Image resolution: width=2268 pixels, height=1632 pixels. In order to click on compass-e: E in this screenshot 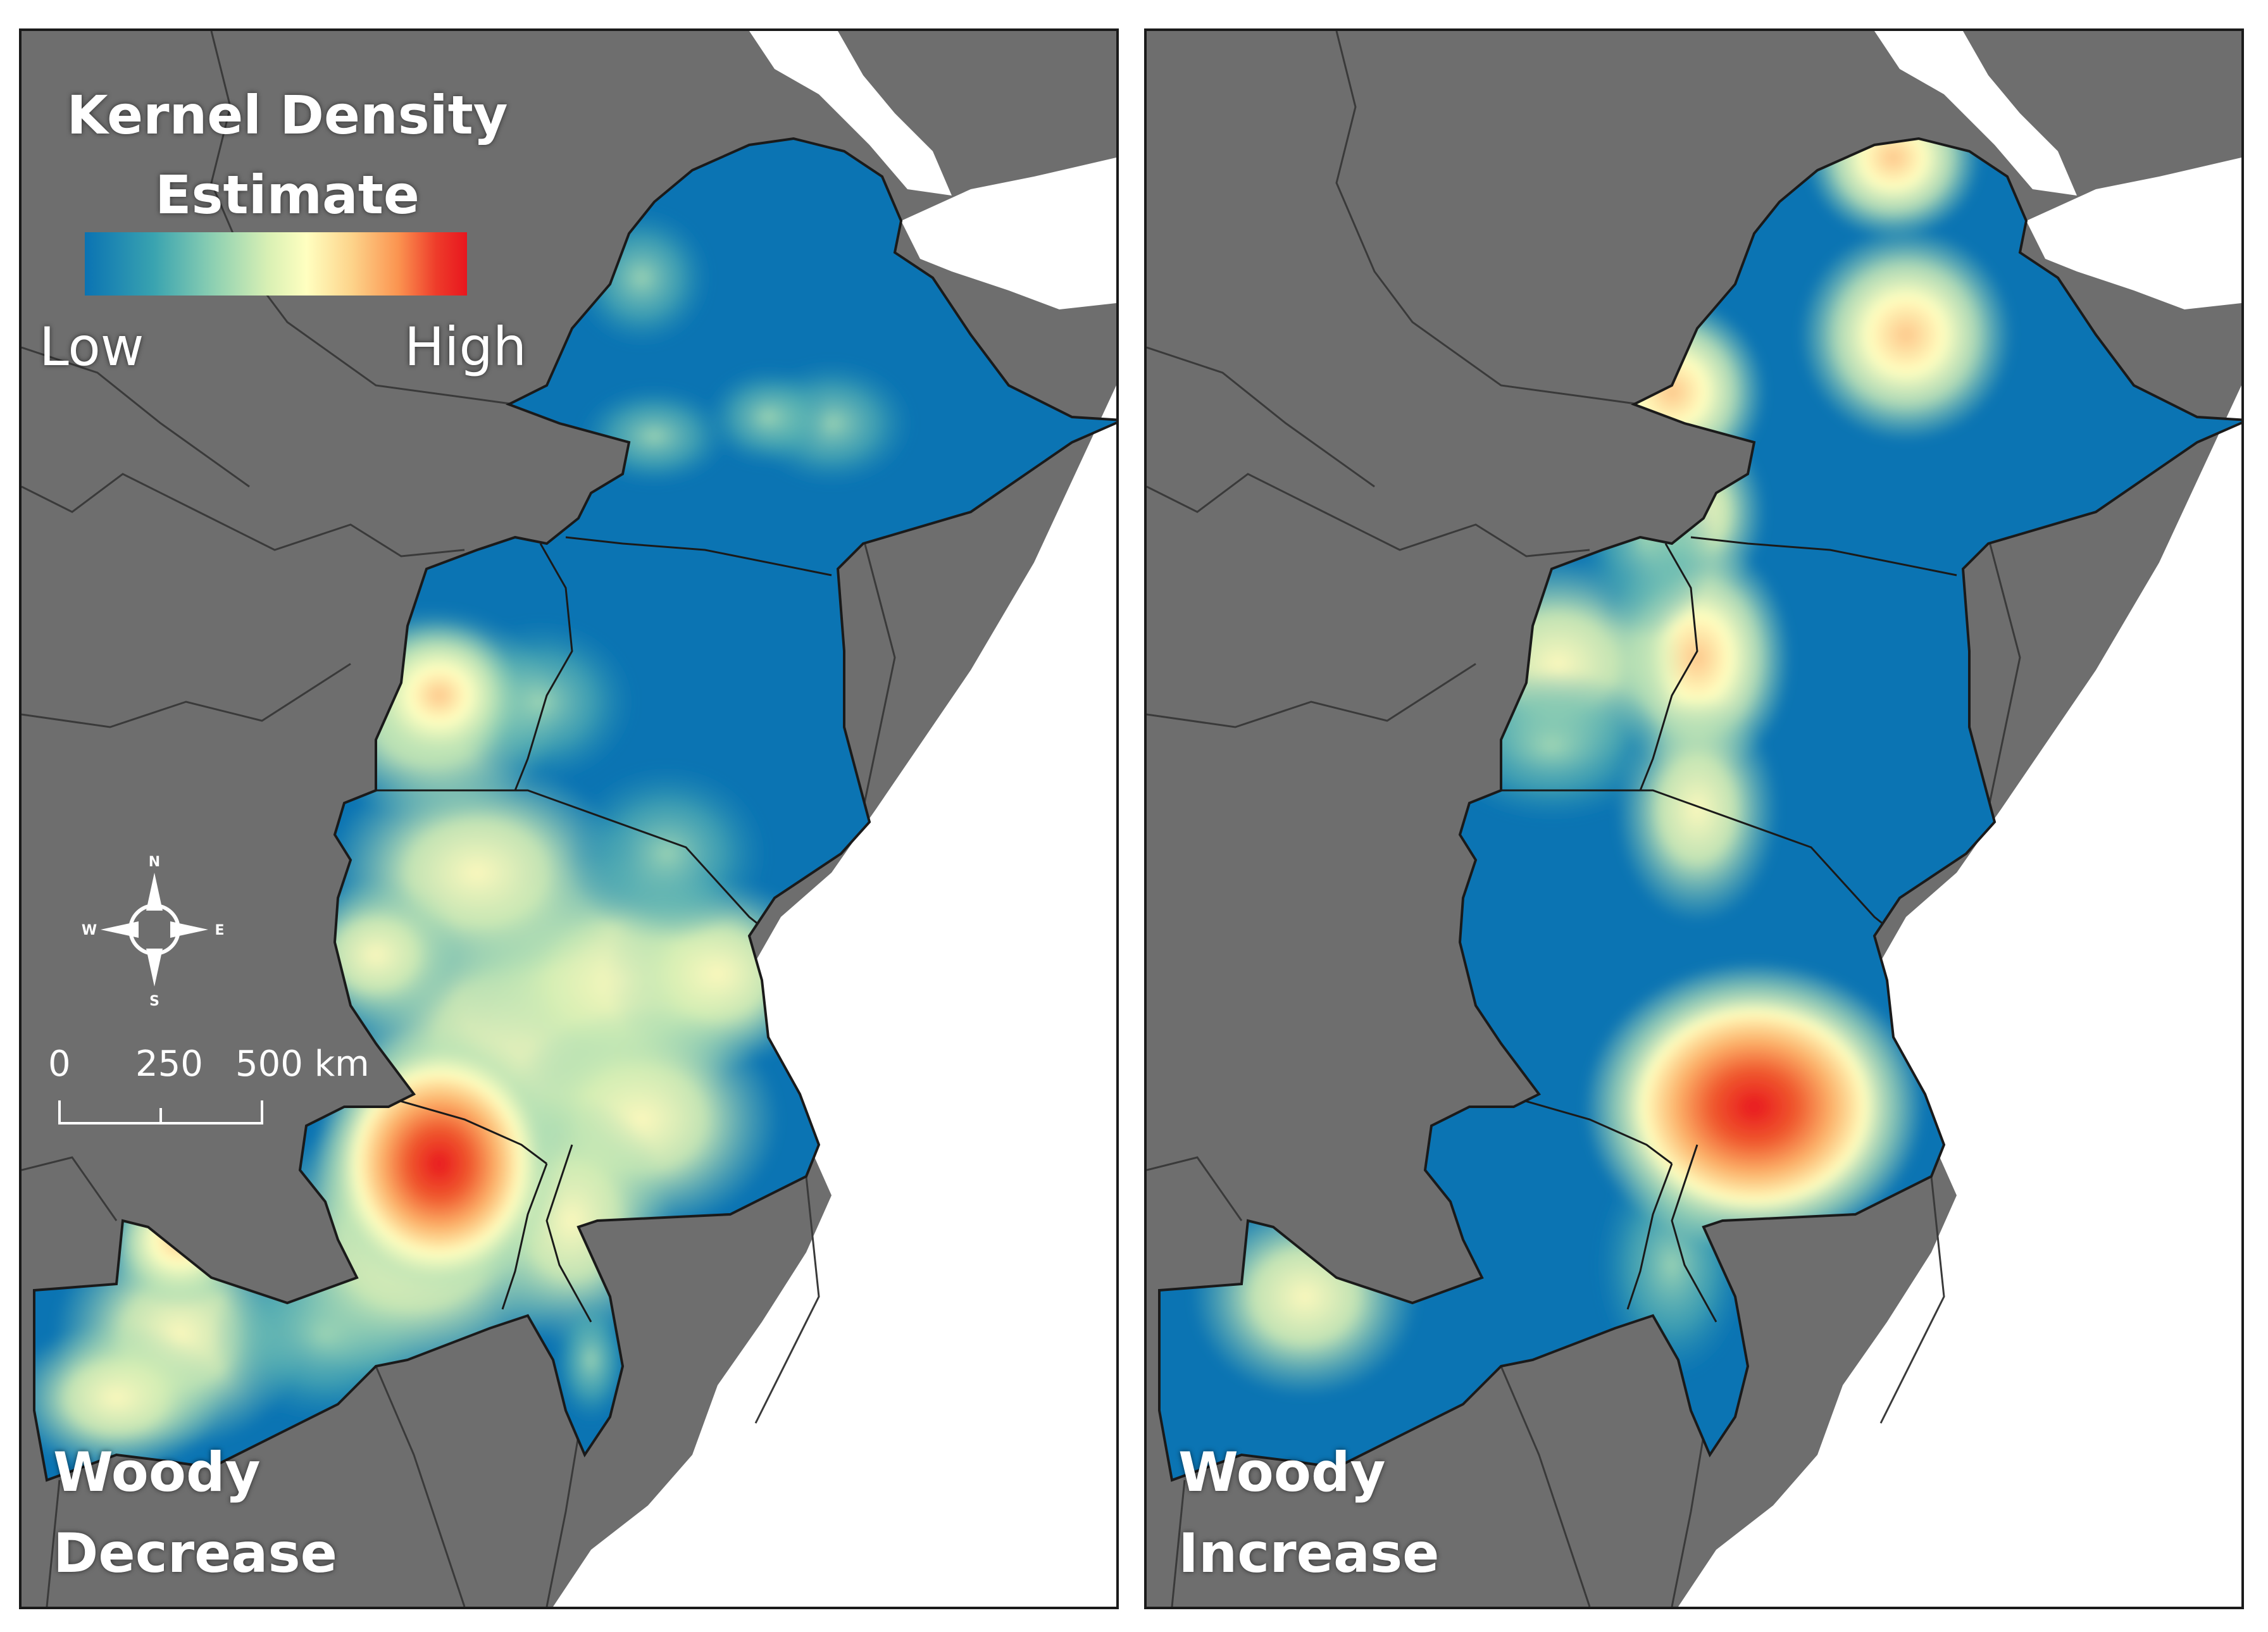, I will do `click(219, 930)`.